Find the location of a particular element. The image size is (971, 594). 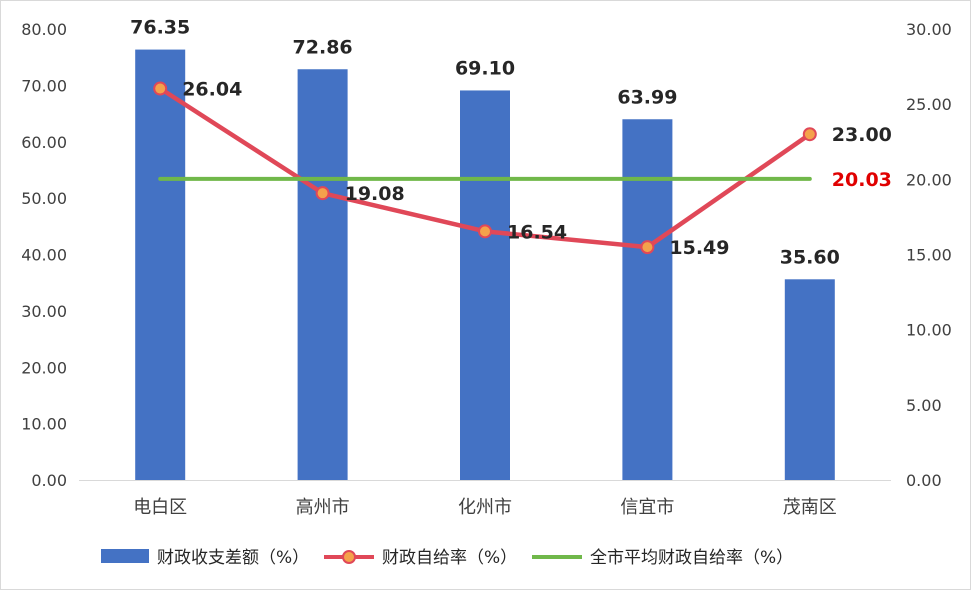

category-label: 高州市 is located at coordinates (323, 507).